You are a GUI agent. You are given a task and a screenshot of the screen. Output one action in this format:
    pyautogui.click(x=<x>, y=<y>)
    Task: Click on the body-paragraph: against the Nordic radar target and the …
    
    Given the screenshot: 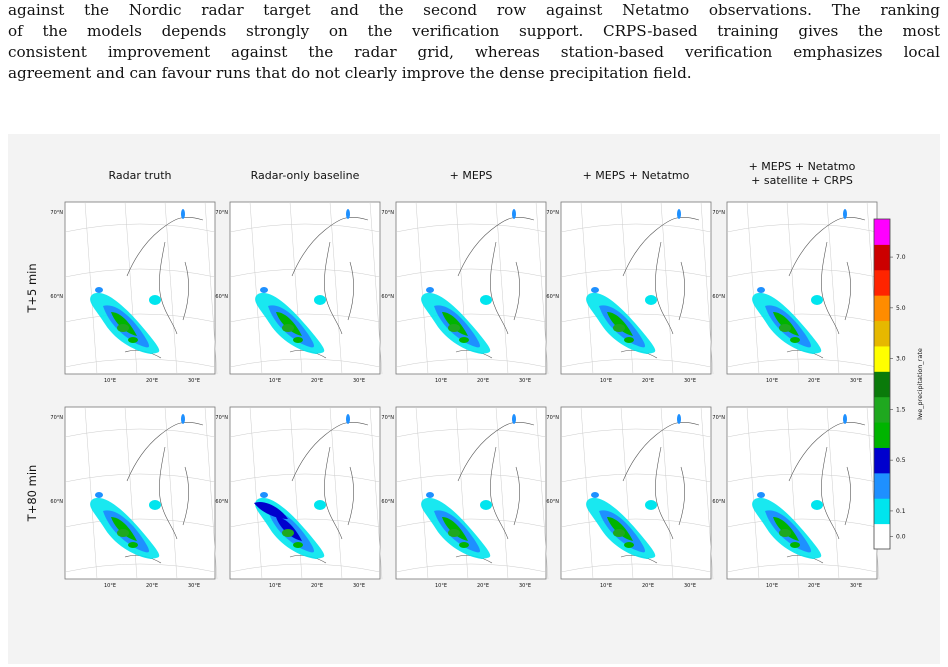 What is the action you would take?
    pyautogui.click(x=474, y=42)
    